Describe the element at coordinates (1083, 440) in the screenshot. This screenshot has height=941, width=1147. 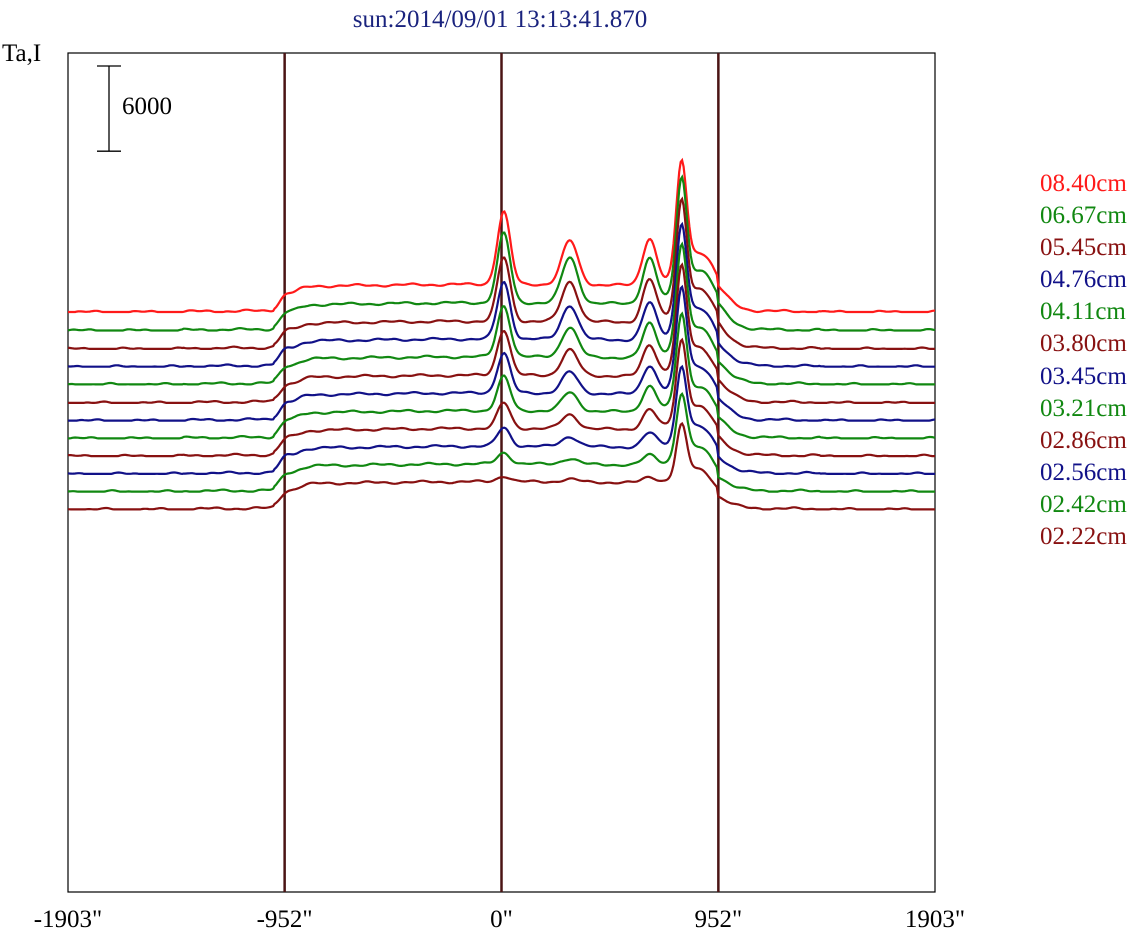
I see `legend-item: 02.86cm` at that location.